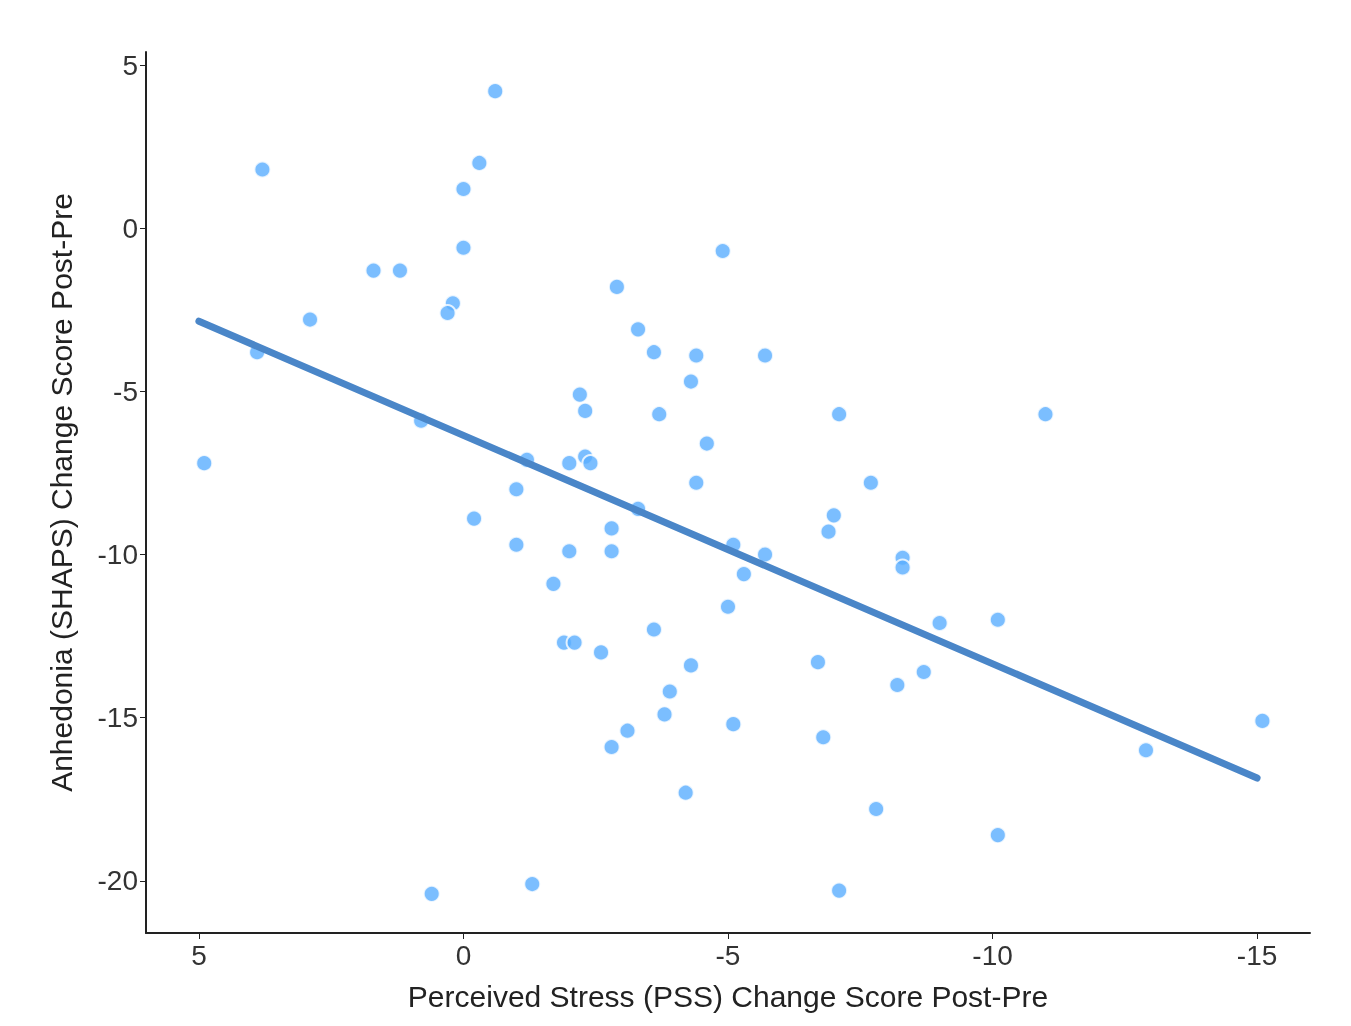 The width and height of the screenshot is (1351, 1026). I want to click on y-tick-label: -20, so click(117, 881).